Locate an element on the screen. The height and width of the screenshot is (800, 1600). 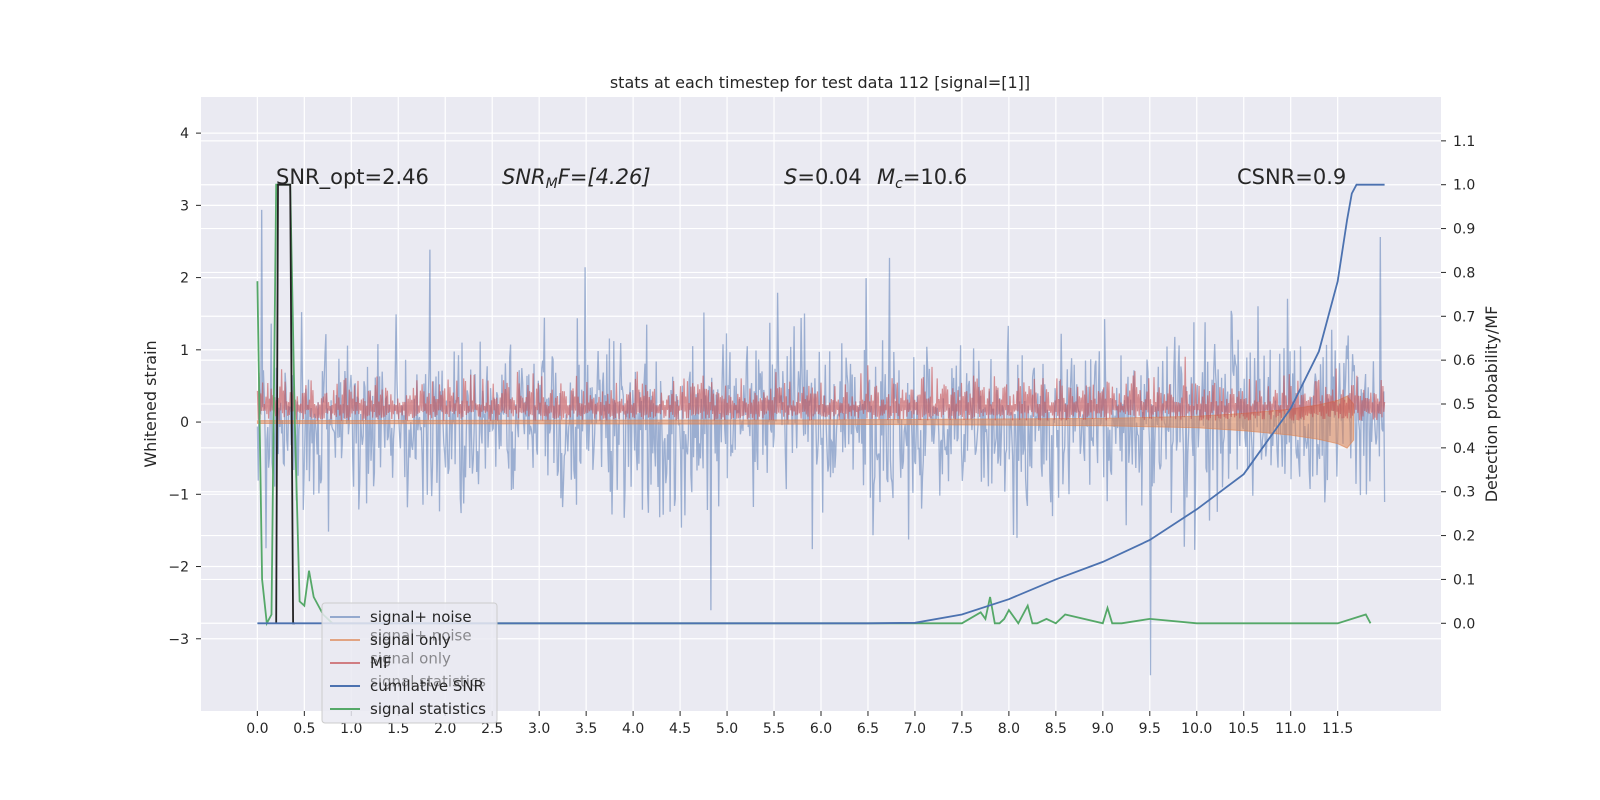
legend-label: signal+ noise is located at coordinates (421, 617).